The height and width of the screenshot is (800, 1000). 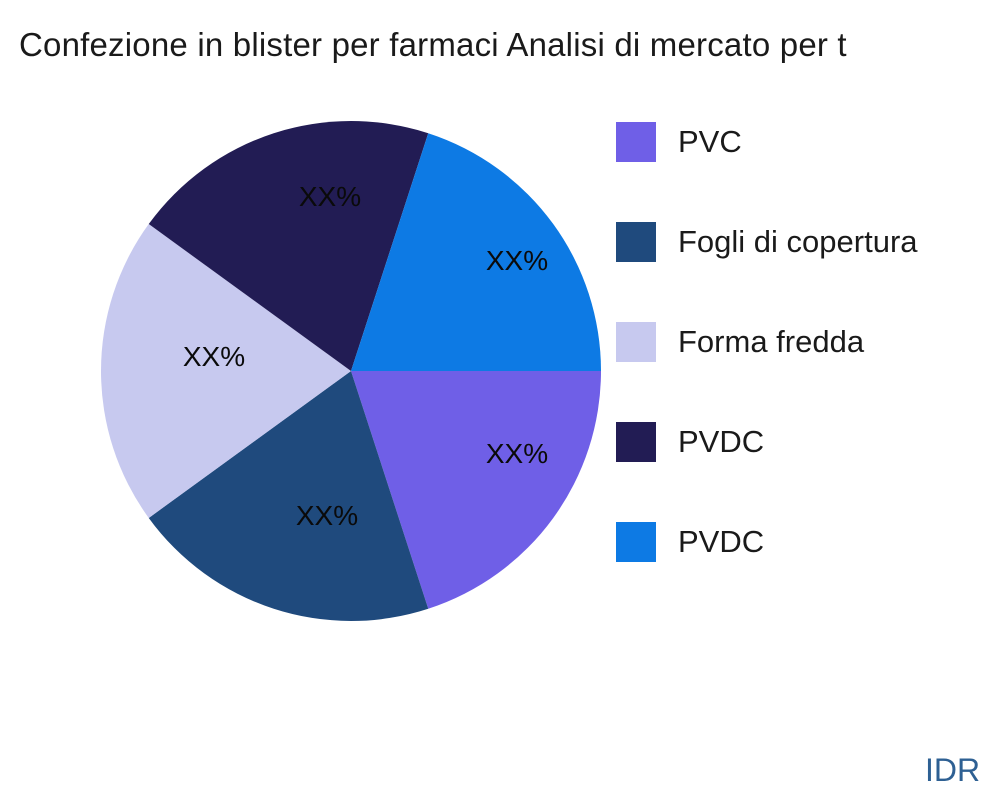 I want to click on pie-slice-3-forma-fredda, so click(x=226, y=371).